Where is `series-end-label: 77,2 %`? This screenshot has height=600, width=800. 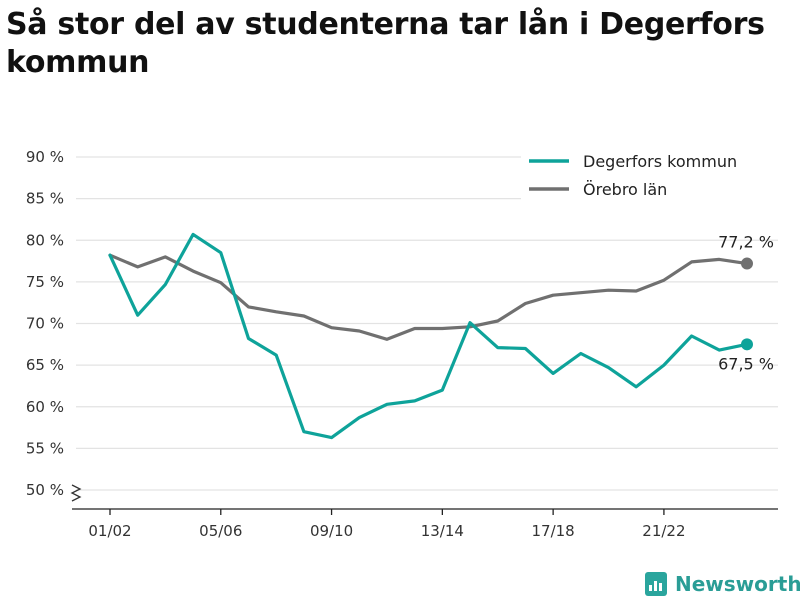
series-end-label: 77,2 % is located at coordinates (746, 242).